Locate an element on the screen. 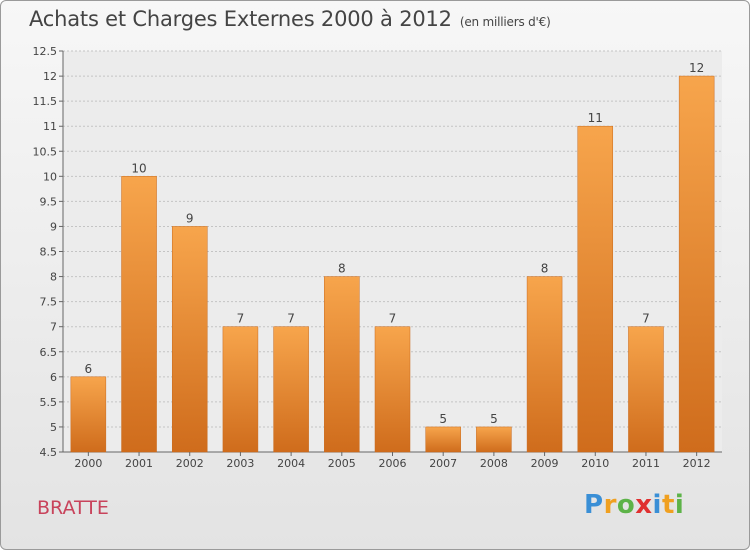 The image size is (750, 550). y-tick-label: 7 is located at coordinates (53, 327).